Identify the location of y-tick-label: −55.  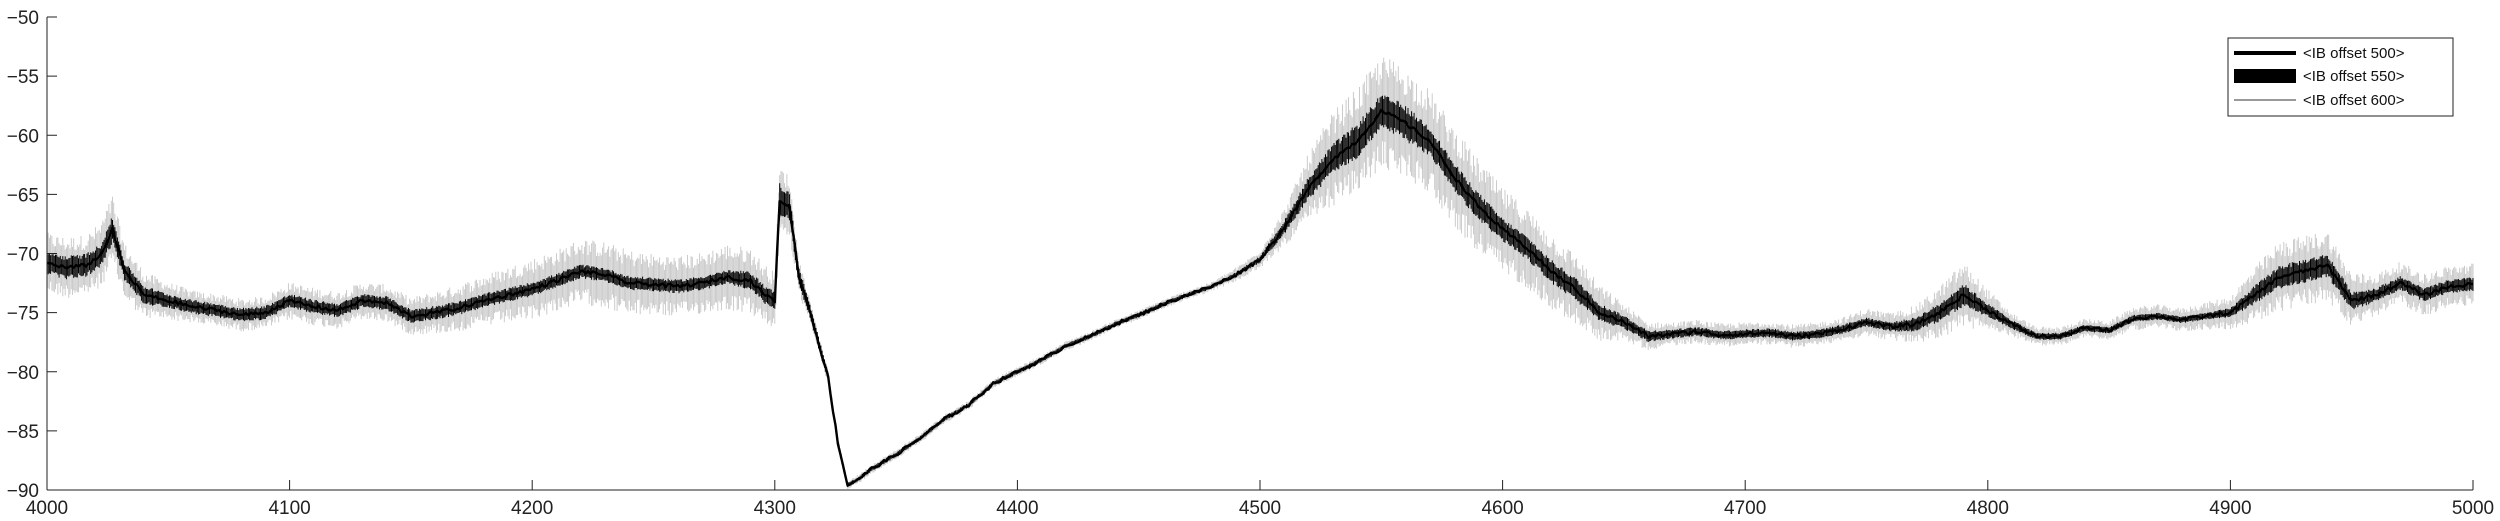
(23, 77).